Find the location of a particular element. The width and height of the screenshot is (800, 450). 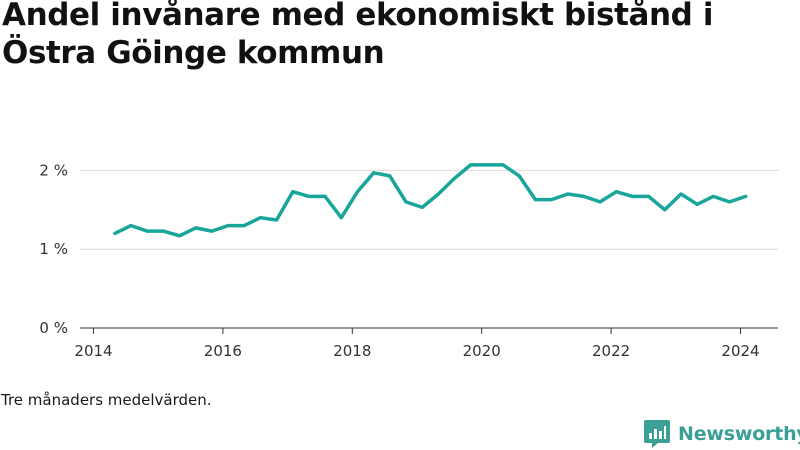

x-tick-label: 2022 is located at coordinates (611, 351).